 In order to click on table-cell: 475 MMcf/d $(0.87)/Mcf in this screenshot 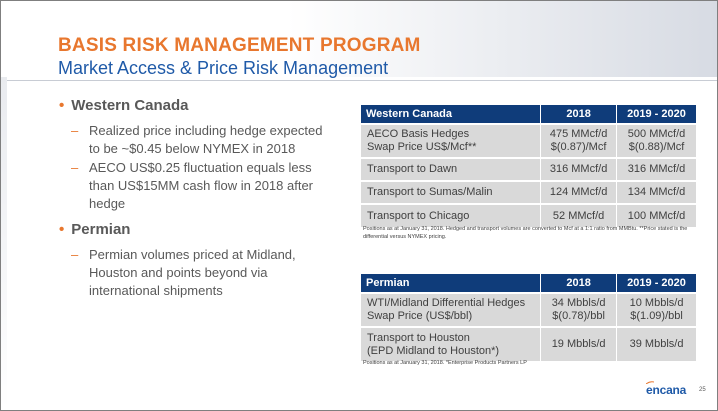, I will do `click(579, 140)`.